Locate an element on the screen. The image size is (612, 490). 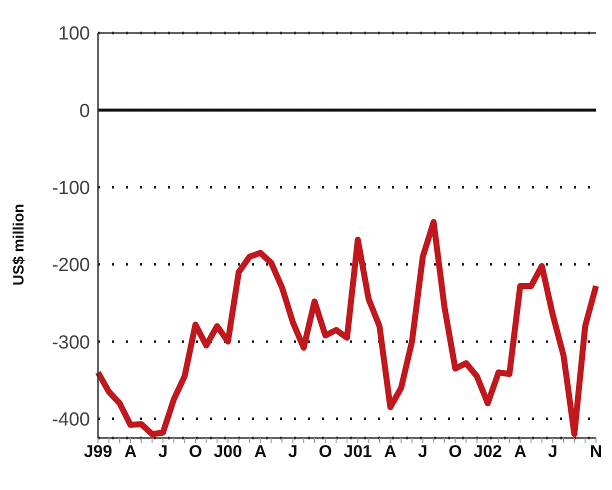
y-axis-title: US$ million is located at coordinates (19, 245).